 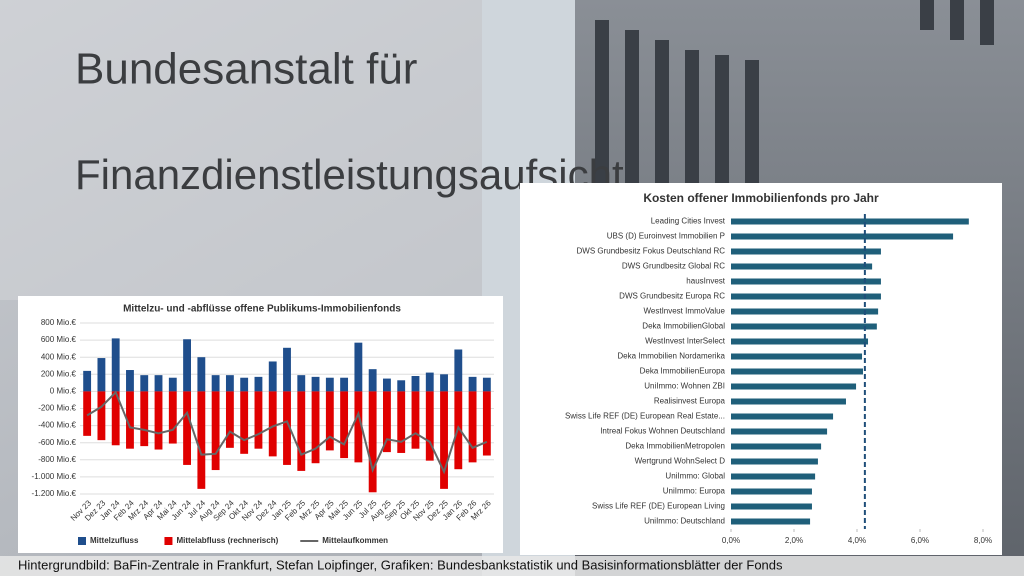 What do you see at coordinates (287, 432) in the screenshot?
I see `line` at bounding box center [287, 432].